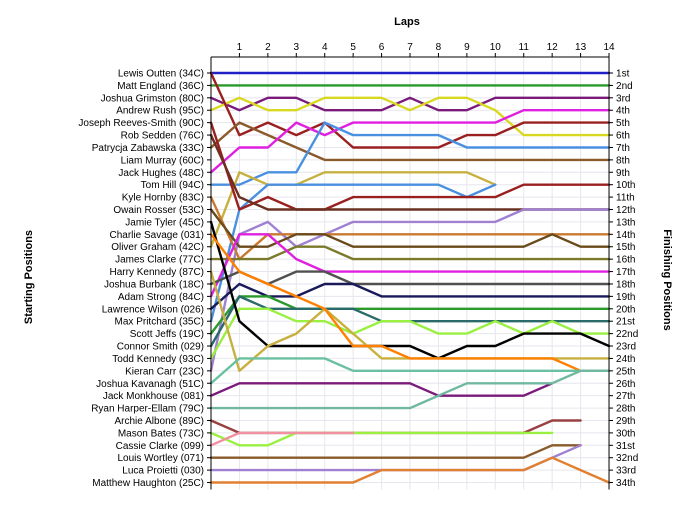  Describe the element at coordinates (157, 247) in the screenshot. I see `driver-label: Oliver Graham (42C)` at that location.